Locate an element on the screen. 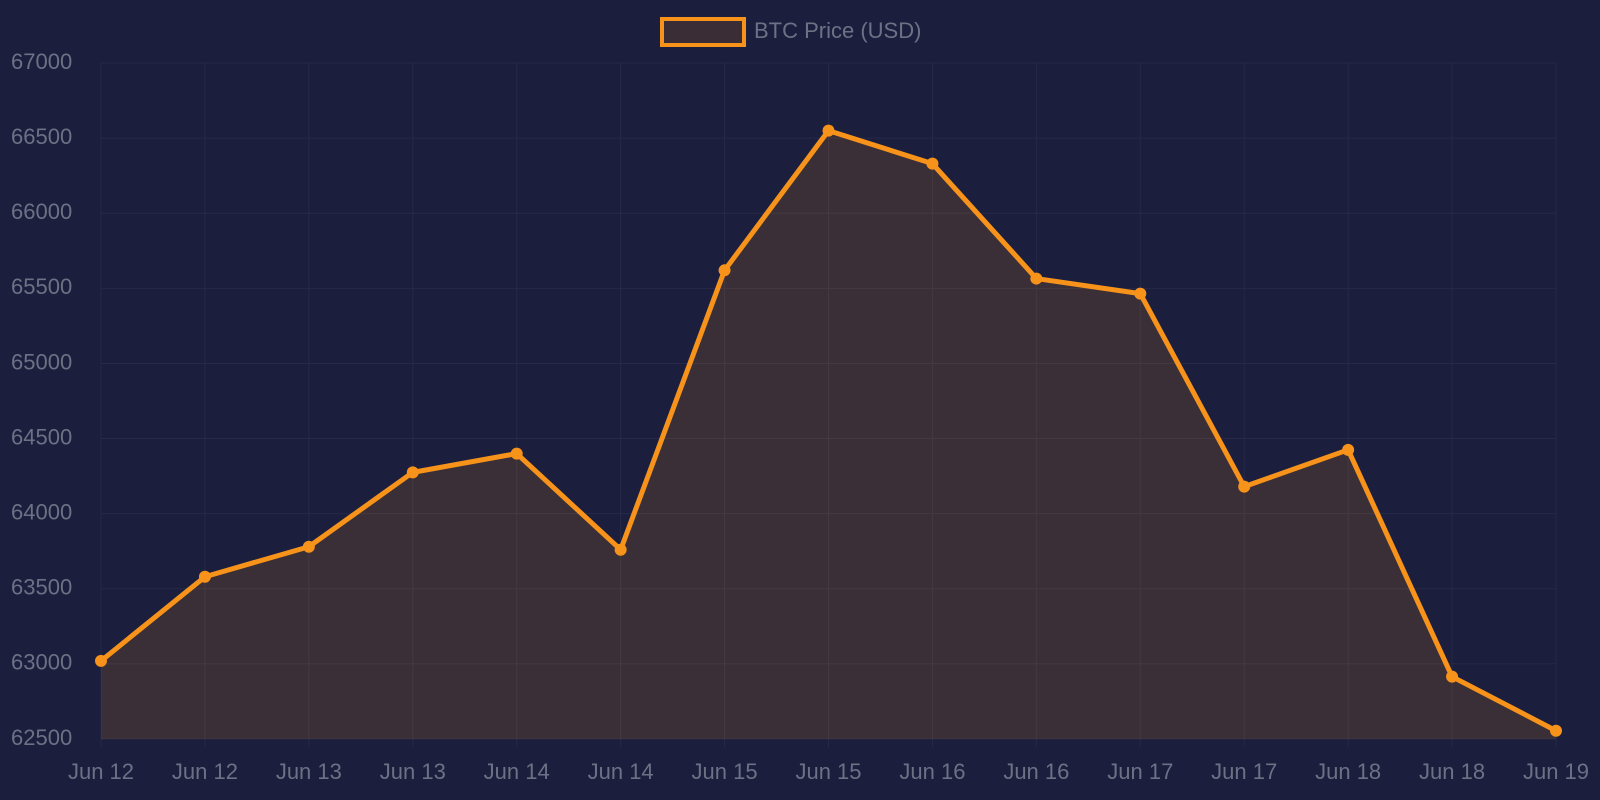  y-tick-label: 66000 is located at coordinates (41, 211).